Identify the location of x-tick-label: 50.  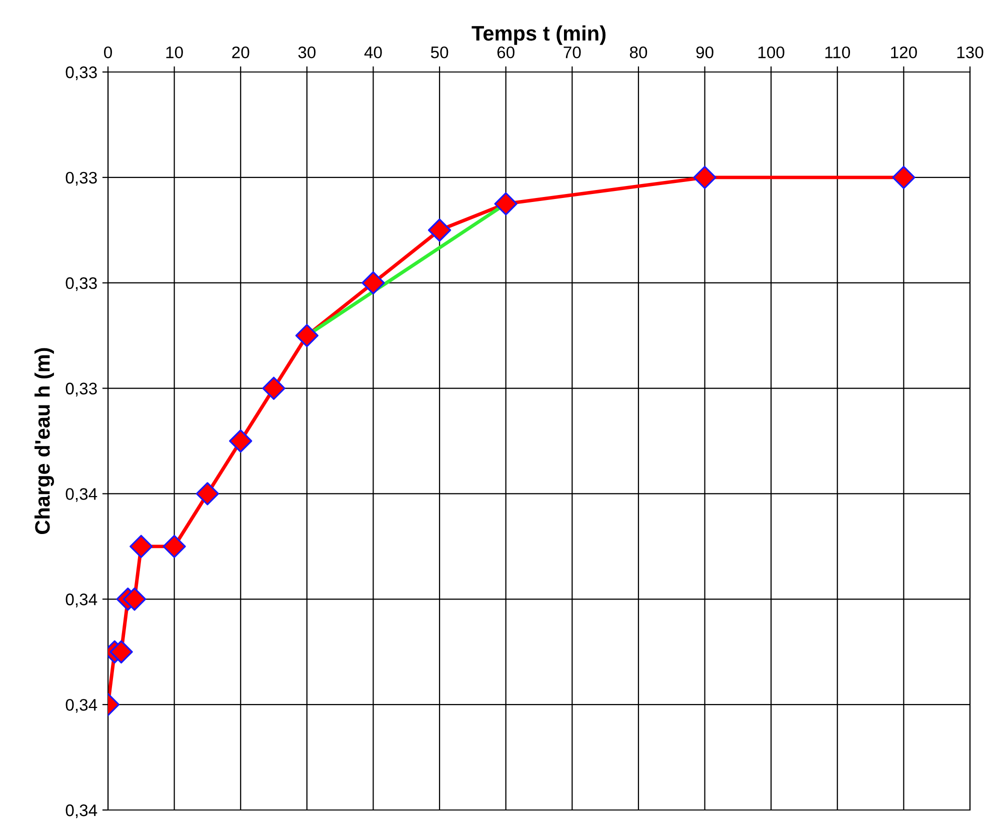
(439, 52).